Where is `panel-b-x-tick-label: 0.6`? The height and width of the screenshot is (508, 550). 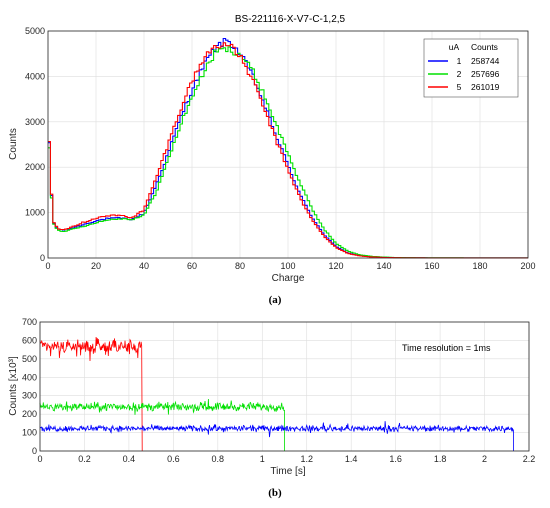
panel-b-x-tick-label: 0.6 is located at coordinates (173, 459).